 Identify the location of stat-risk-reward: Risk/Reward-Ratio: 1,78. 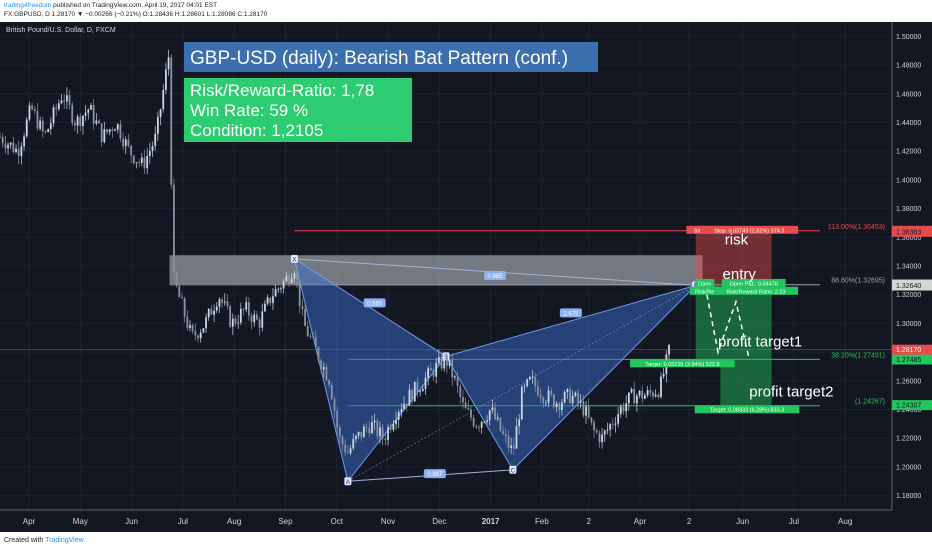
(282, 90).